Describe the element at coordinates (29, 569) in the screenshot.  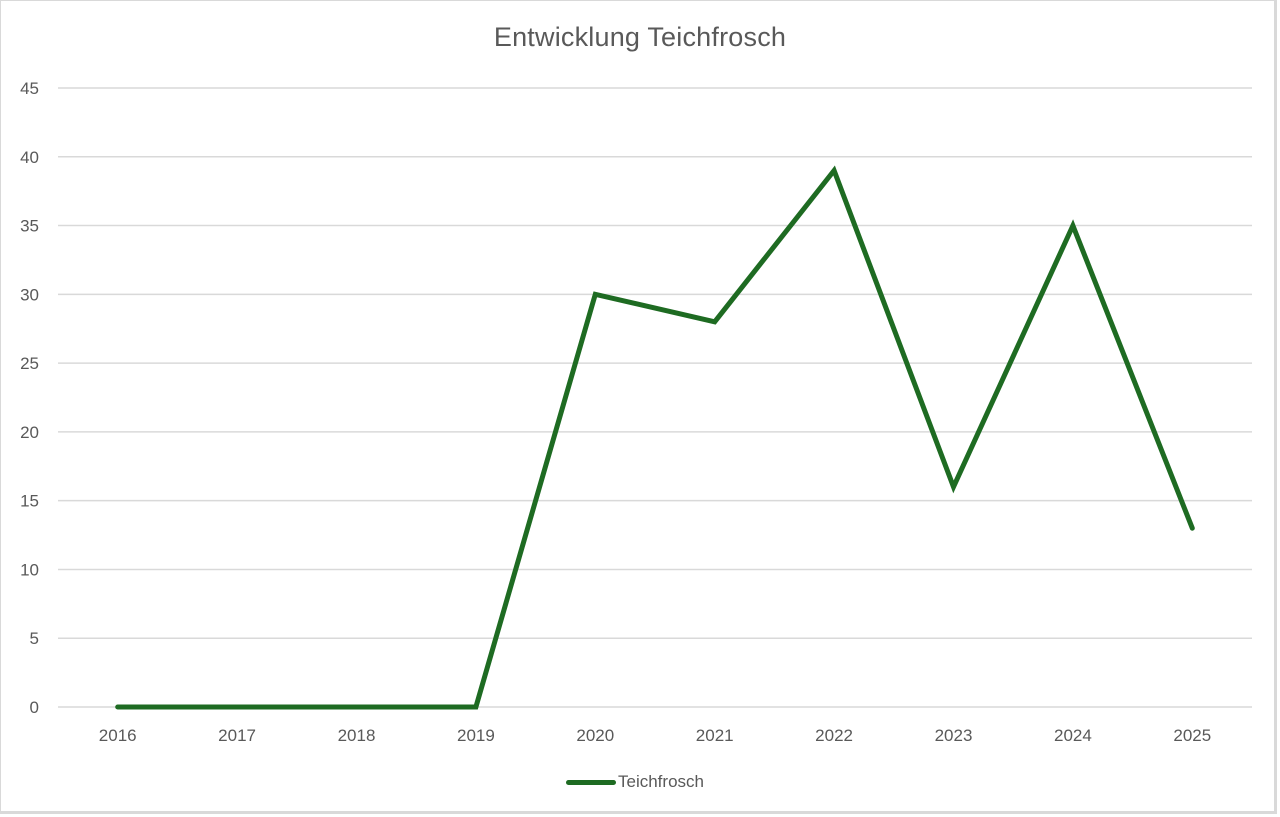
I see `y-tick-label: 10` at that location.